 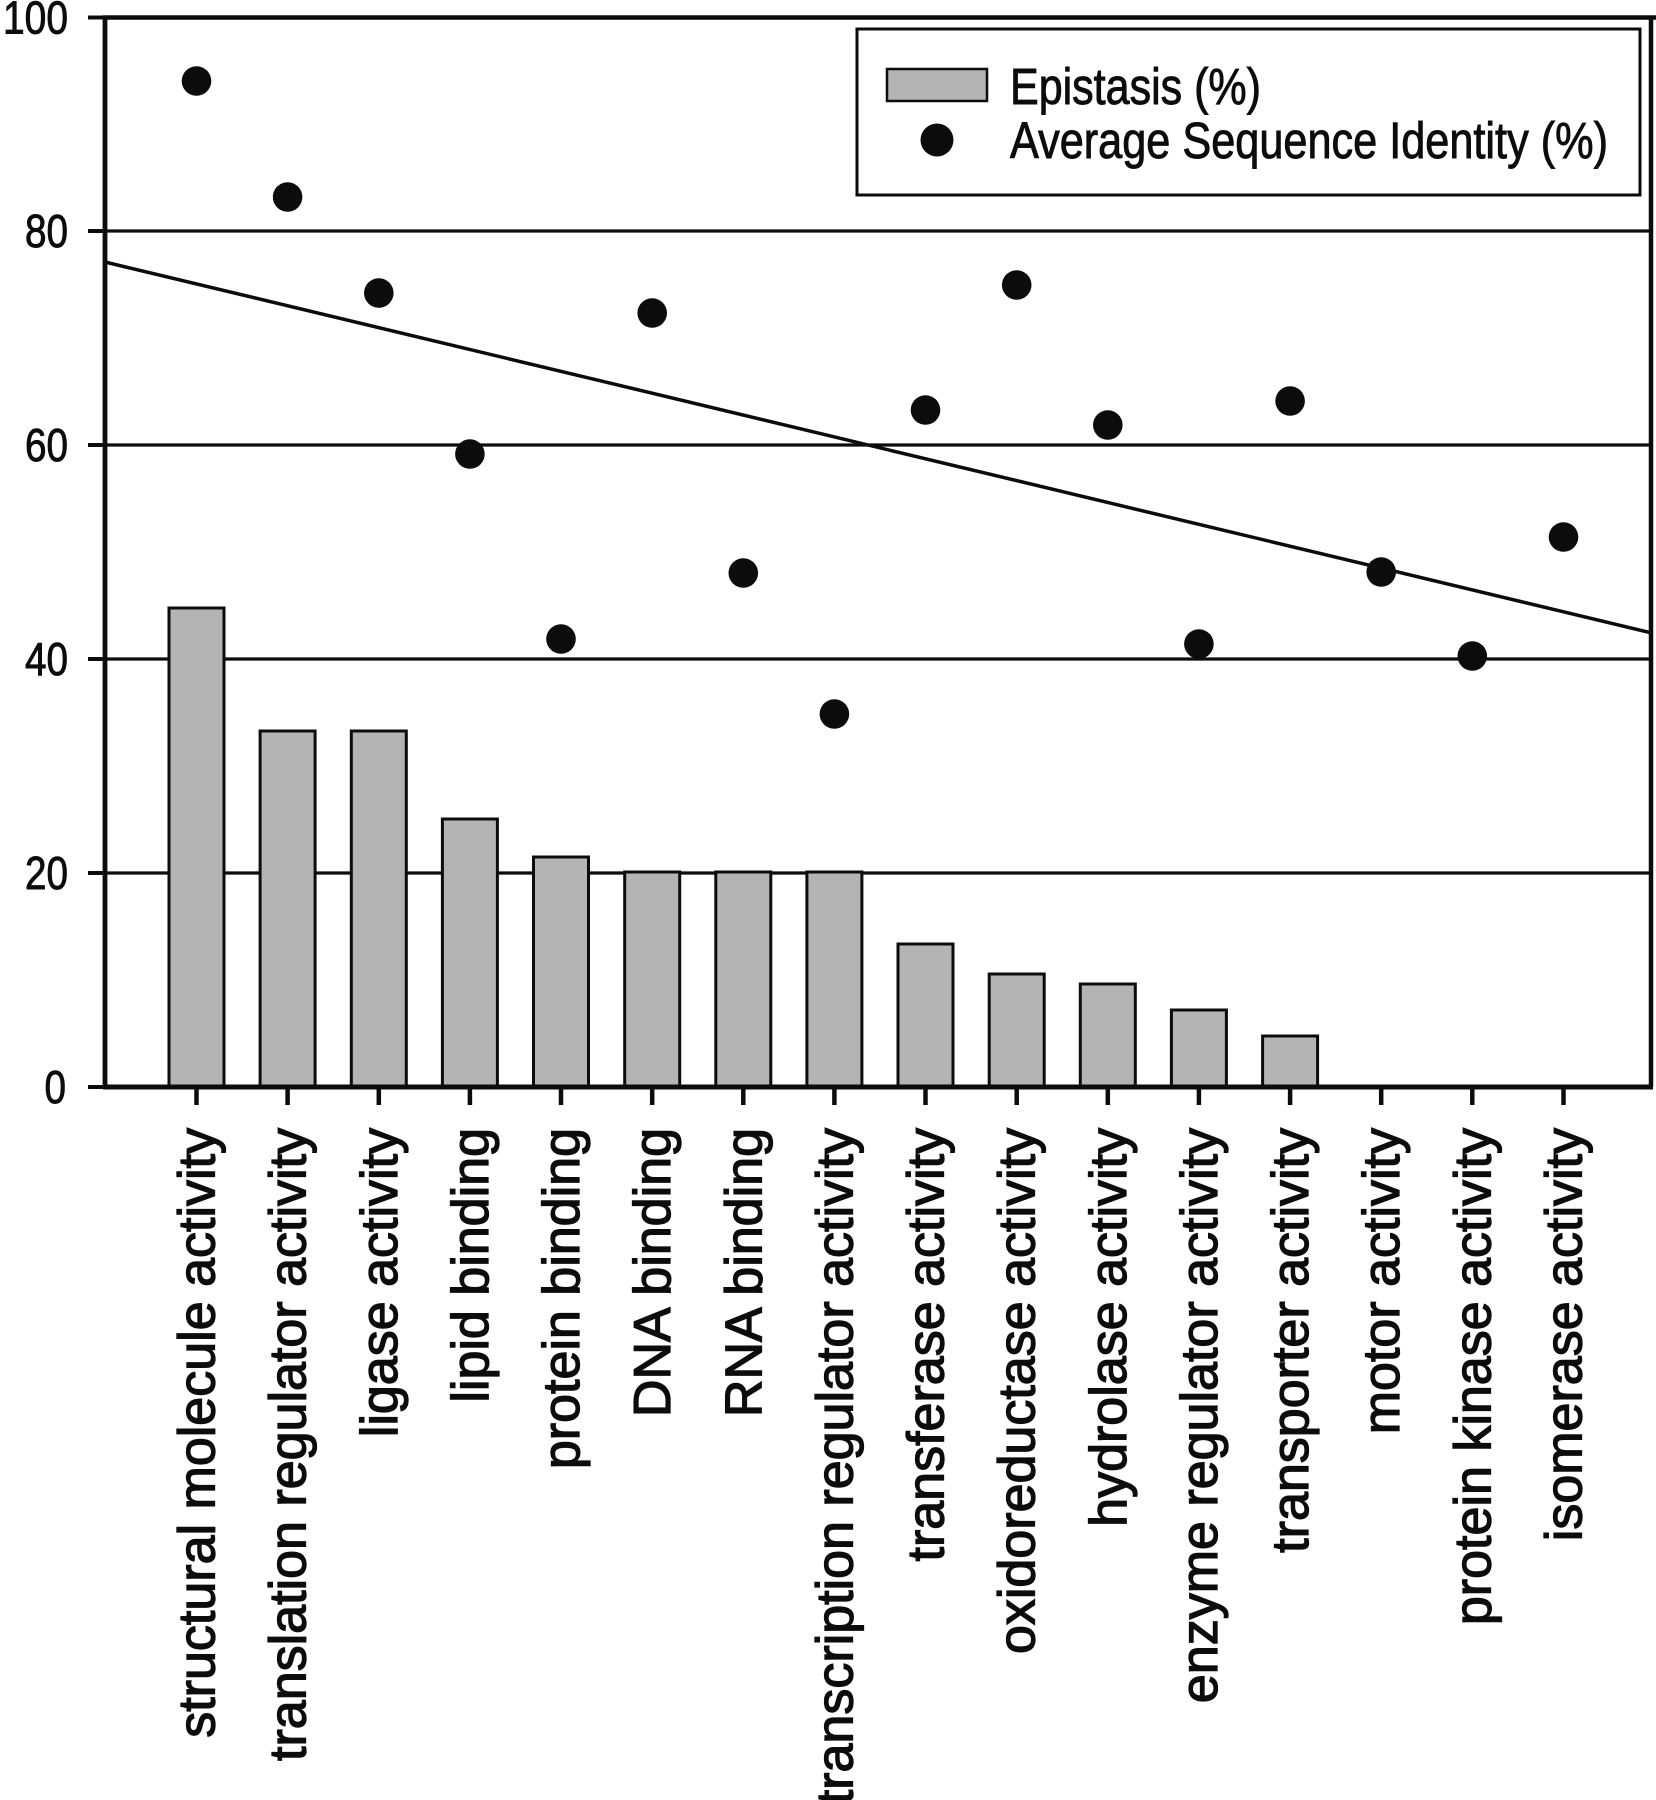 I want to click on svg-text: Epistasis (%), so click(x=1135, y=86).